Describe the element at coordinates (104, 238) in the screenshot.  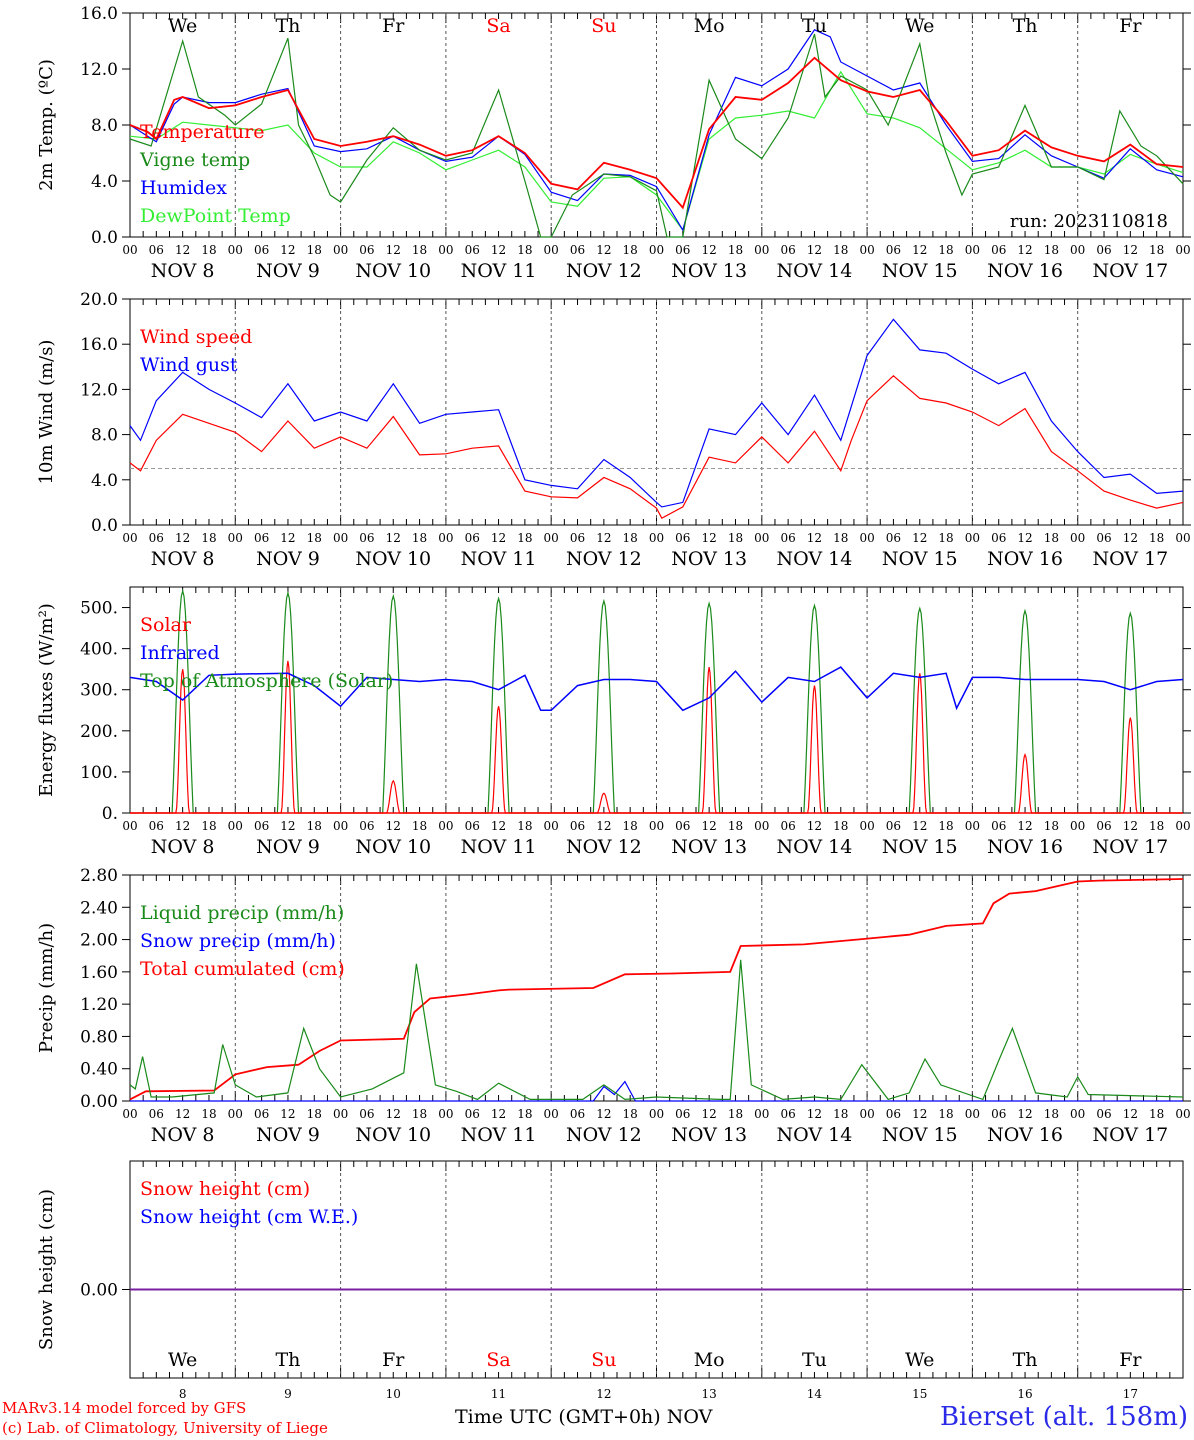
I see `y-tick-label: 0.0` at that location.